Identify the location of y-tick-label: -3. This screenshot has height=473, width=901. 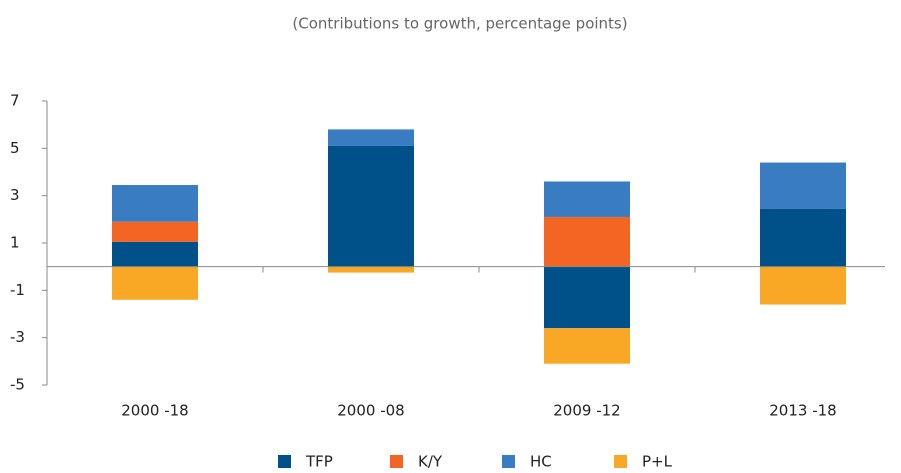
(17, 337).